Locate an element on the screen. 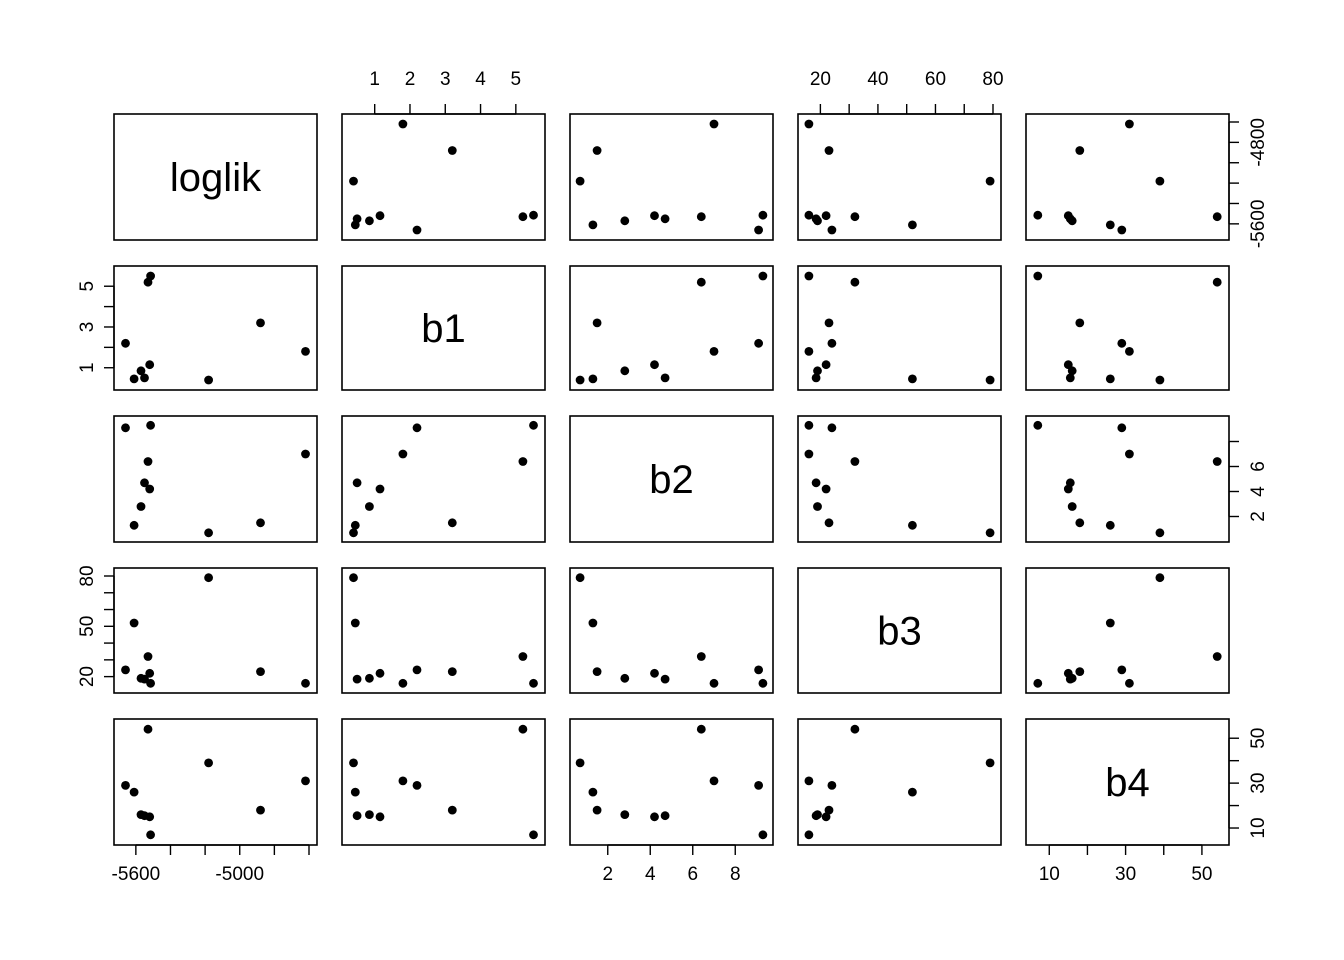 Image resolution: width=1344 pixels, height=960 pixels. tick-label-bottom-loglik-0: -5600 is located at coordinates (136, 874).